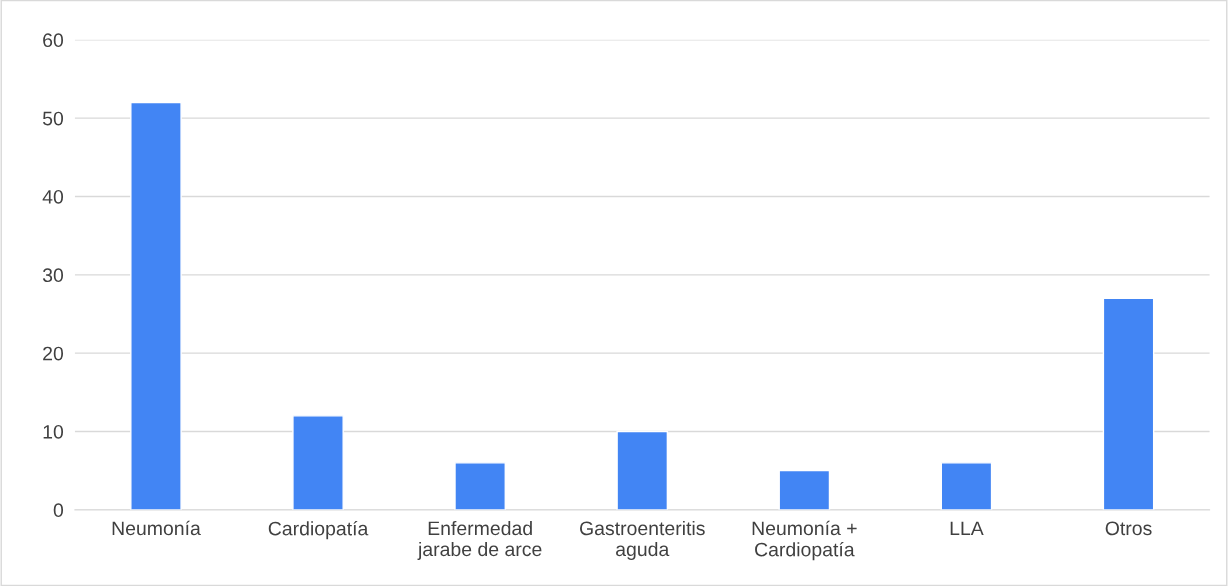 The image size is (1228, 586). Describe the element at coordinates (53, 275) in the screenshot. I see `y-tick-label: 30` at that location.